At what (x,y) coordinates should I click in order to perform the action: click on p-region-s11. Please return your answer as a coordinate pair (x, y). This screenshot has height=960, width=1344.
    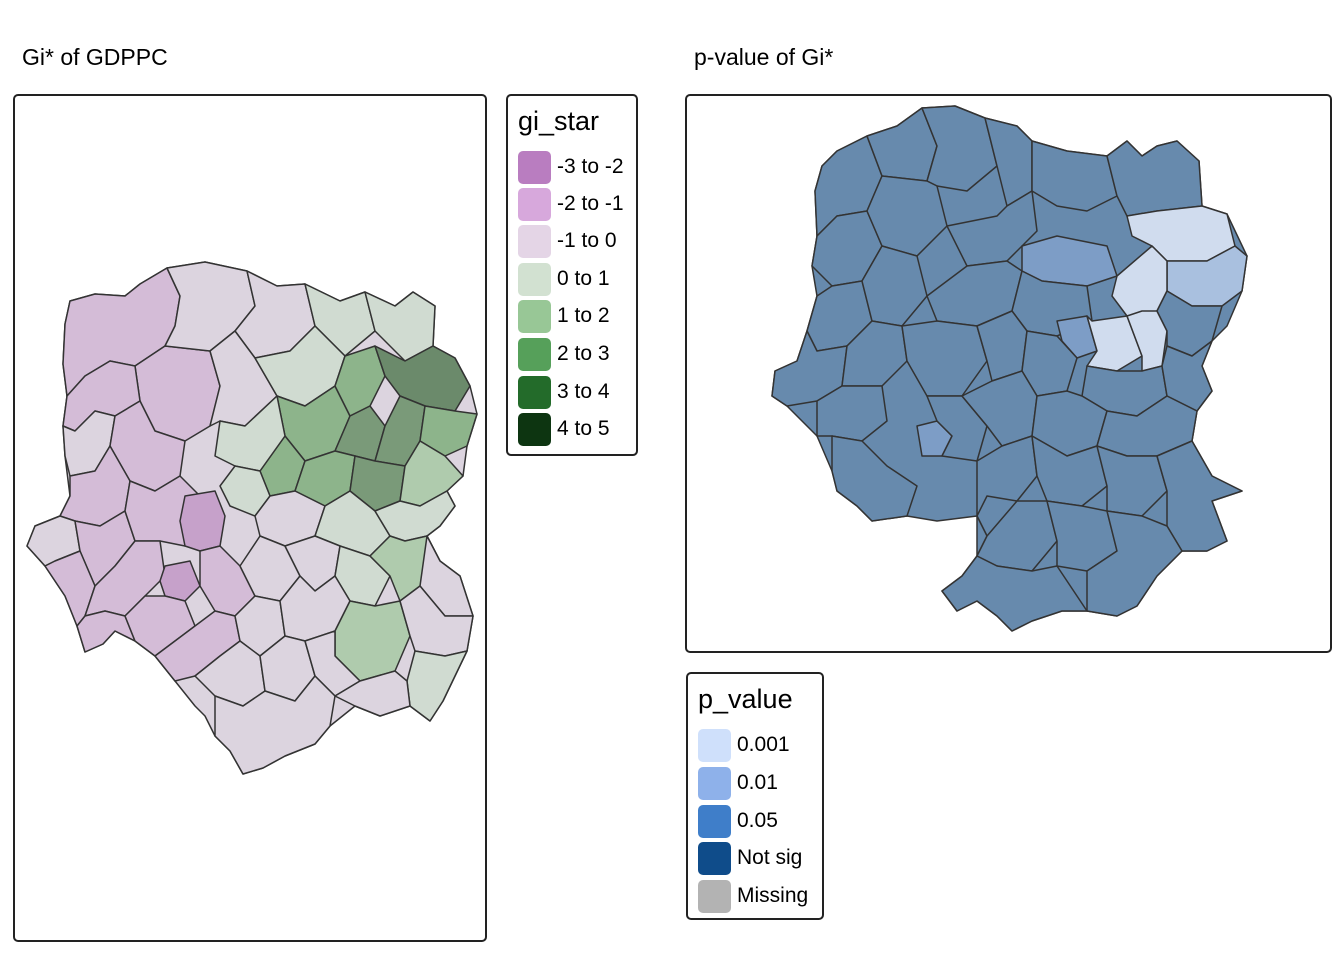
    Looking at the image, I should click on (1069, 471).